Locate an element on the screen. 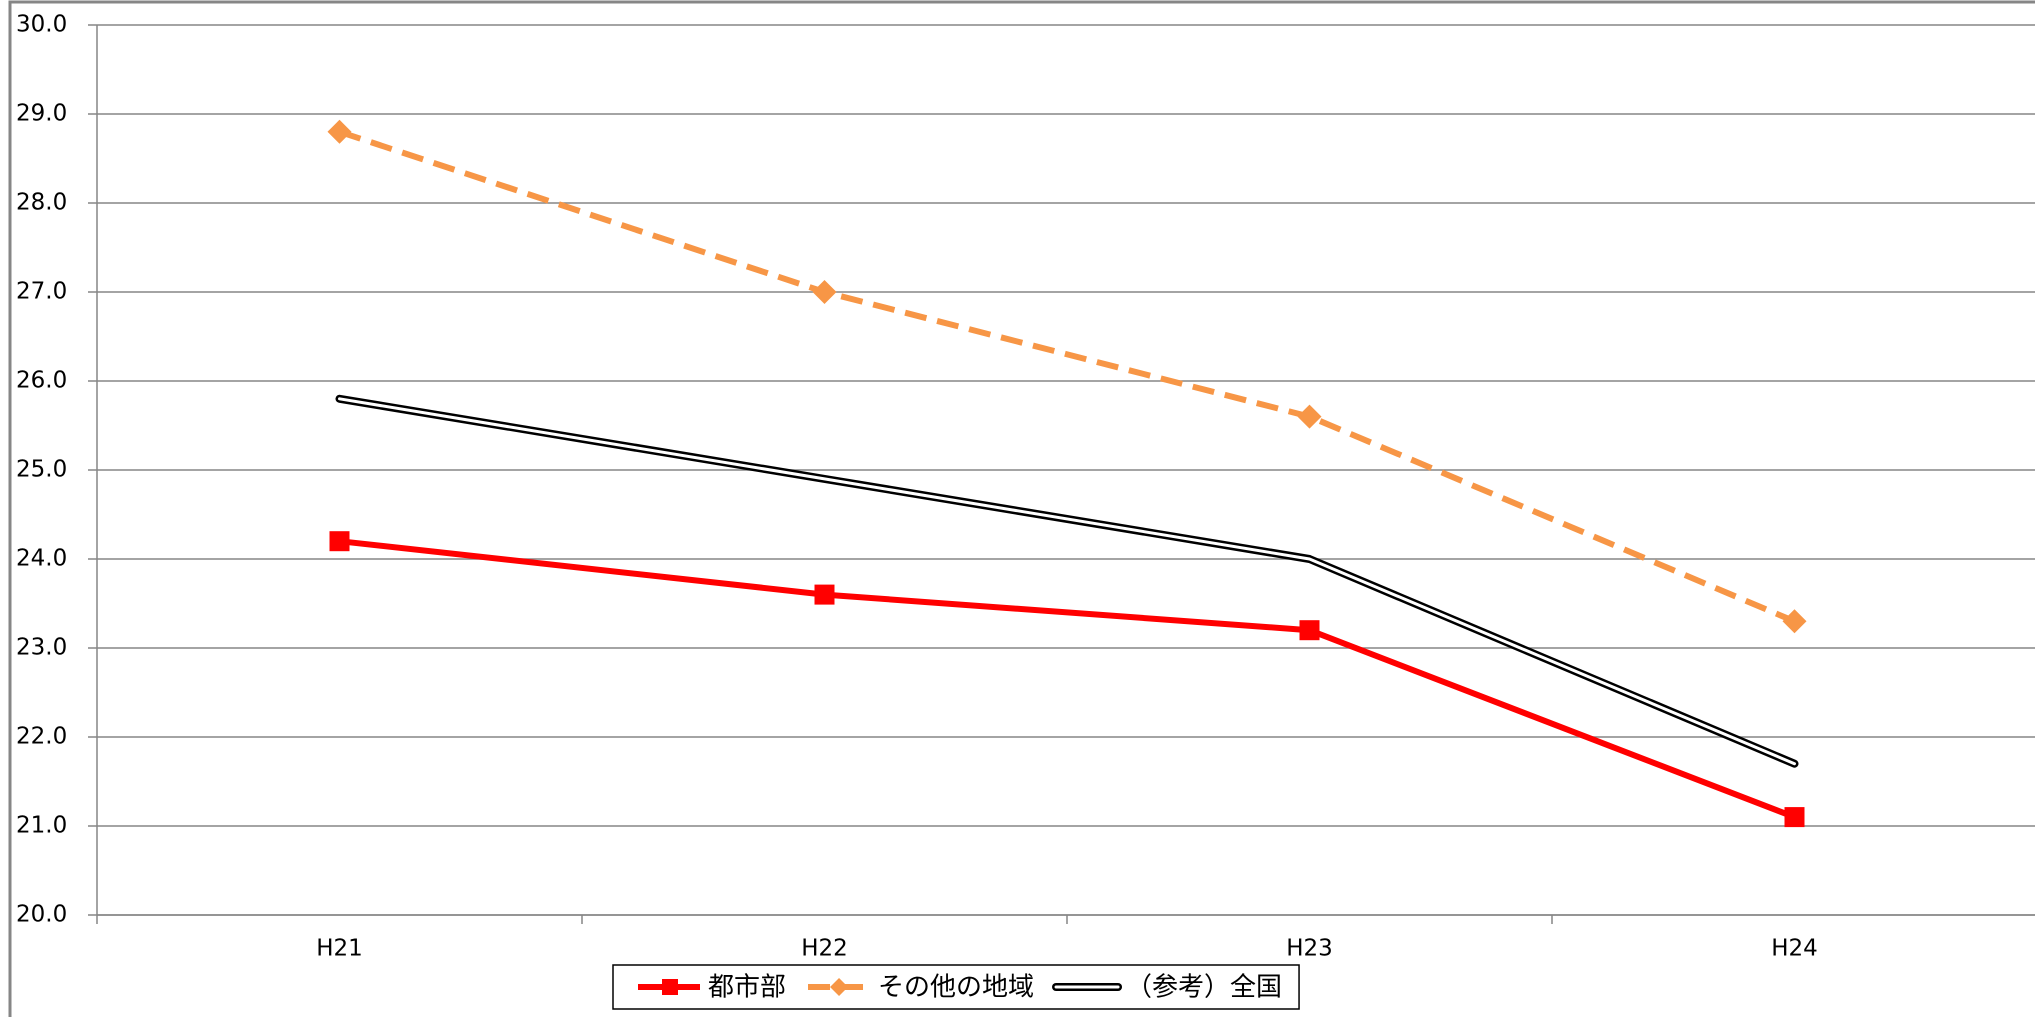 The height and width of the screenshot is (1017, 2035). legend-label: （参考）全国 is located at coordinates (1204, 988).